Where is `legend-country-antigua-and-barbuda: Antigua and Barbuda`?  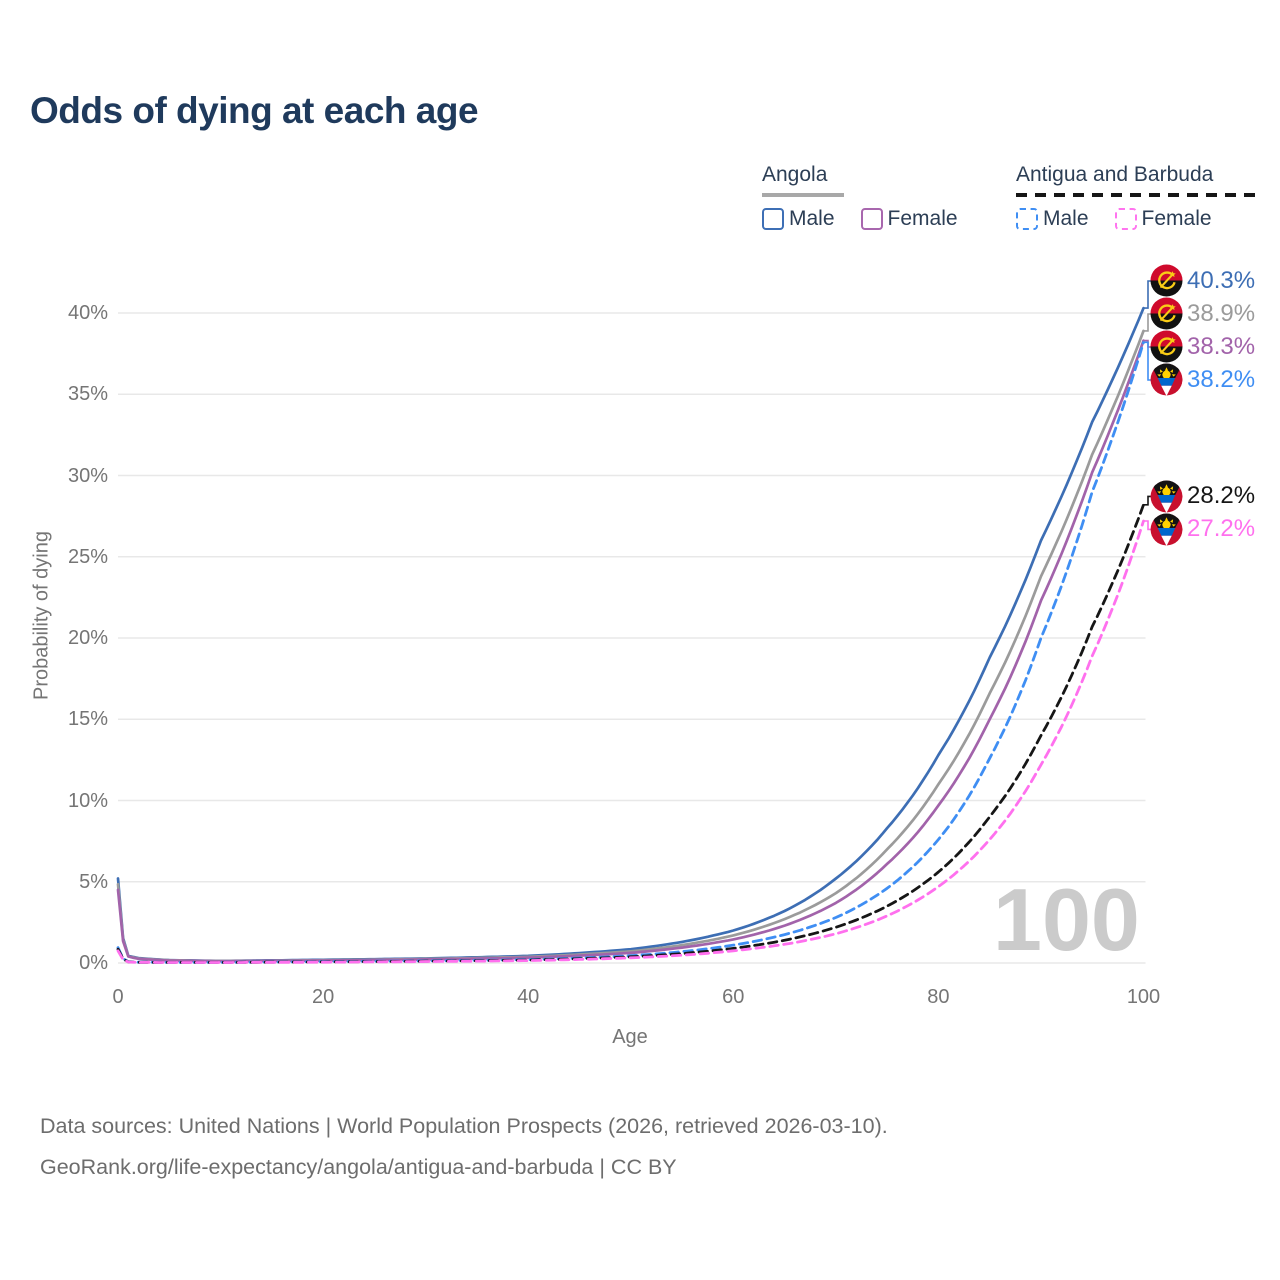 legend-country-antigua-and-barbuda: Antigua and Barbuda is located at coordinates (1135, 180).